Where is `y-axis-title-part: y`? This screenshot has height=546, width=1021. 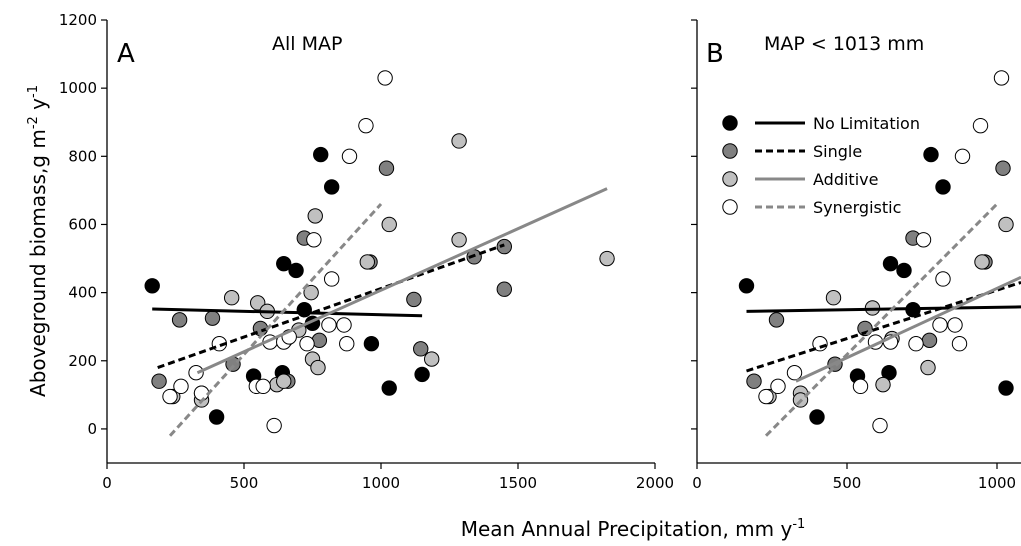 y-axis-title-part: y is located at coordinates (38, 107).